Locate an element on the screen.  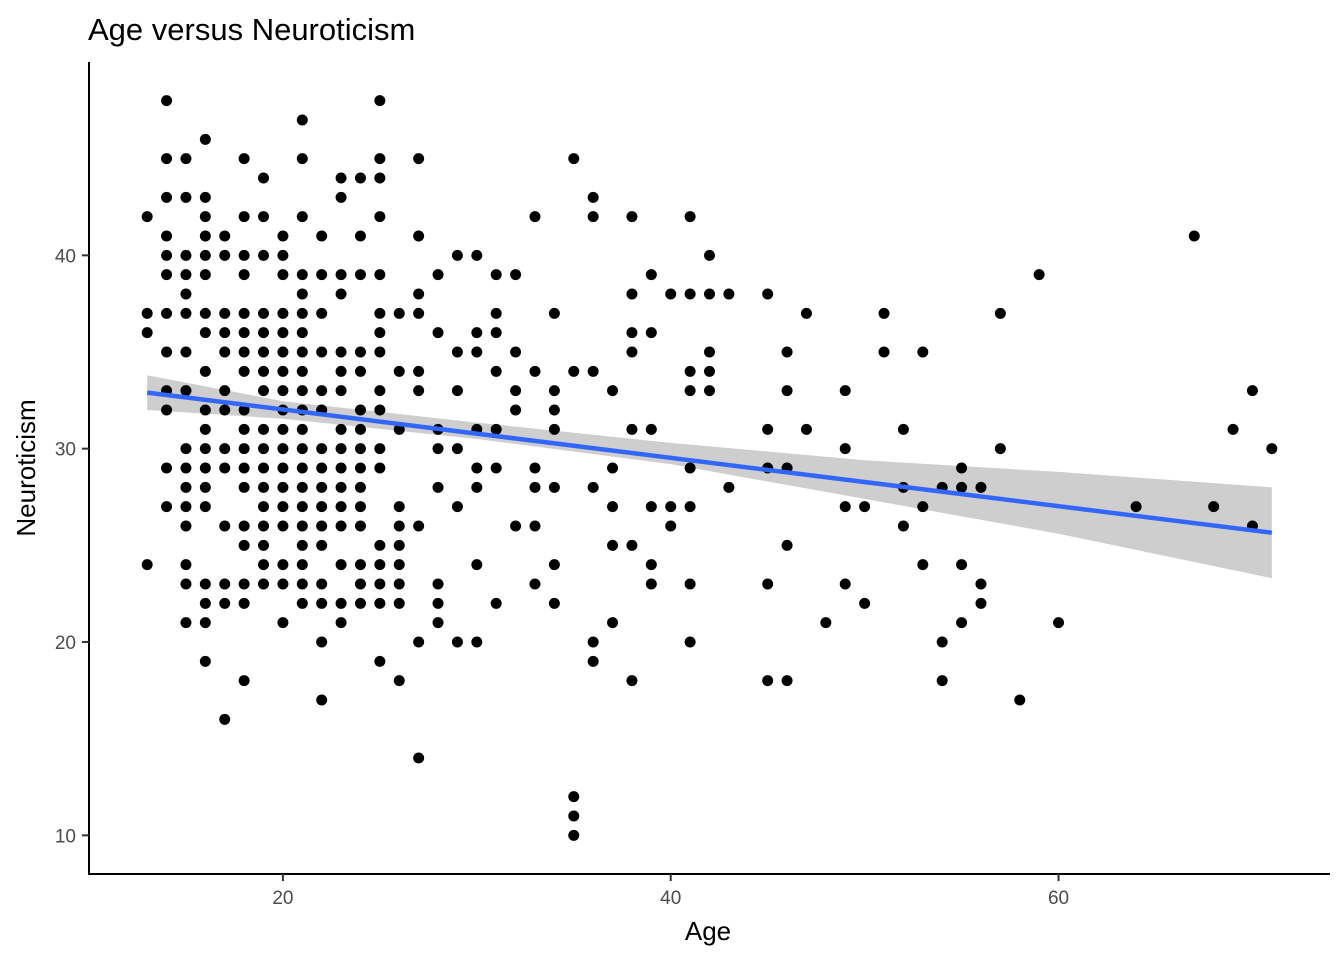
y-tick-label: 30 is located at coordinates (65, 450).